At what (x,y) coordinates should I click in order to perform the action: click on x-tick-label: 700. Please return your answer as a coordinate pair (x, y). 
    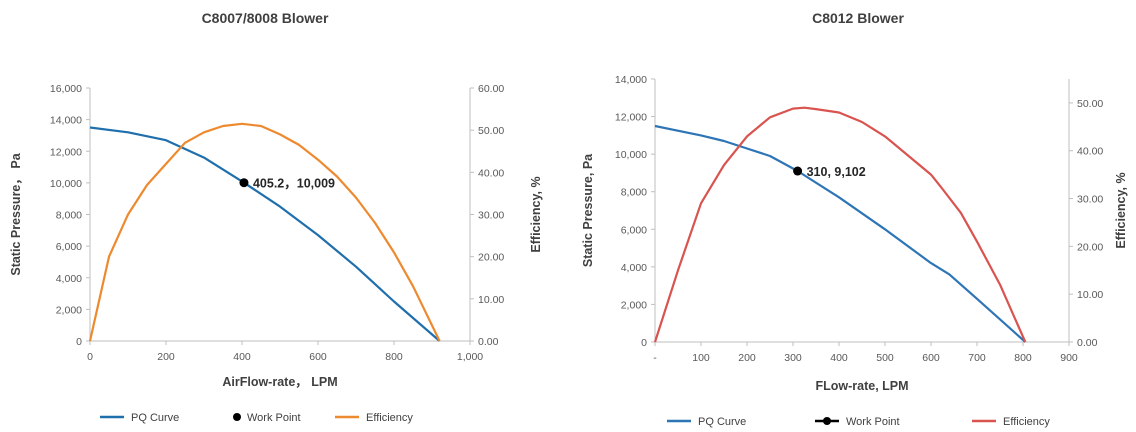
    Looking at the image, I should click on (977, 358).